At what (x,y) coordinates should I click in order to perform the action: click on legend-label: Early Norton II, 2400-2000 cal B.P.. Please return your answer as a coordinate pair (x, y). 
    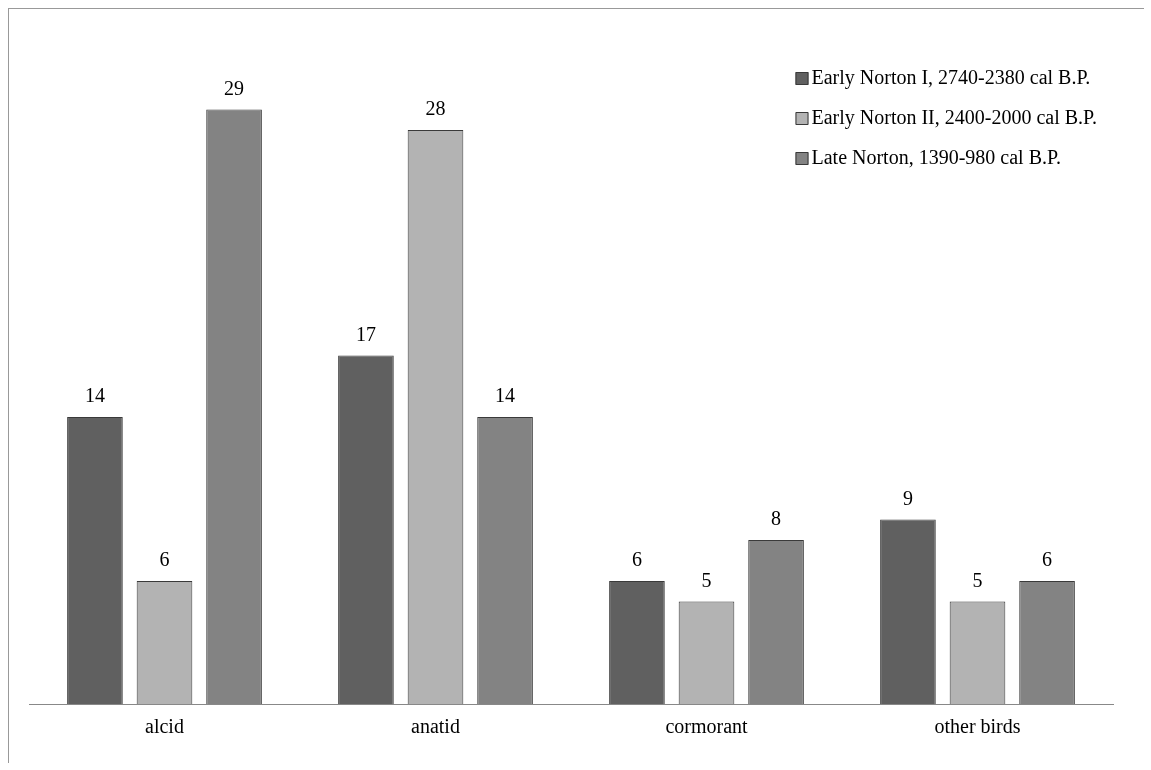
    Looking at the image, I should click on (954, 118).